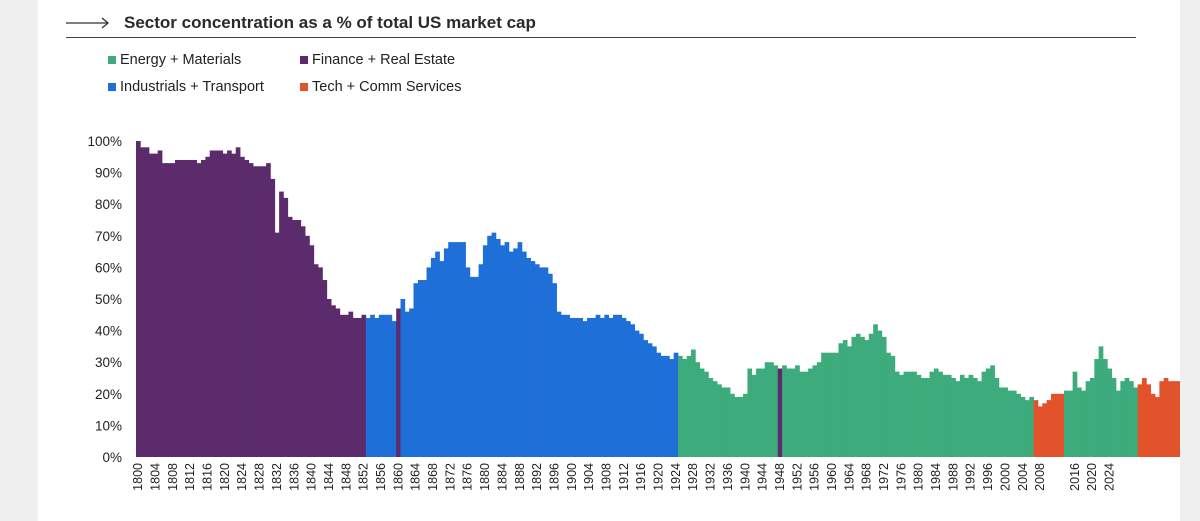 This screenshot has height=521, width=1200. Describe the element at coordinates (554, 477) in the screenshot. I see `x-tick-label: 1896` at that location.